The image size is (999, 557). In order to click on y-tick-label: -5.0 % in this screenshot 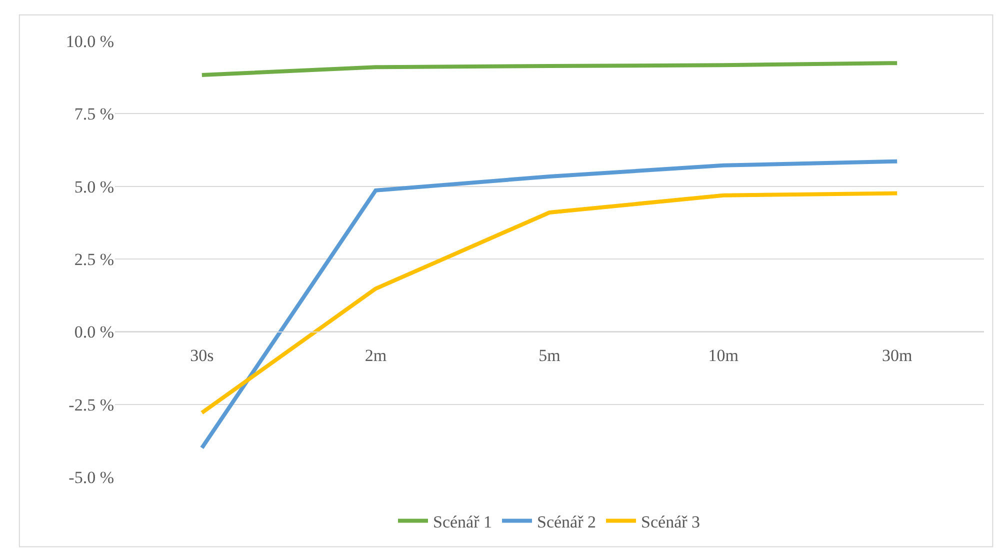, I will do `click(91, 477)`.